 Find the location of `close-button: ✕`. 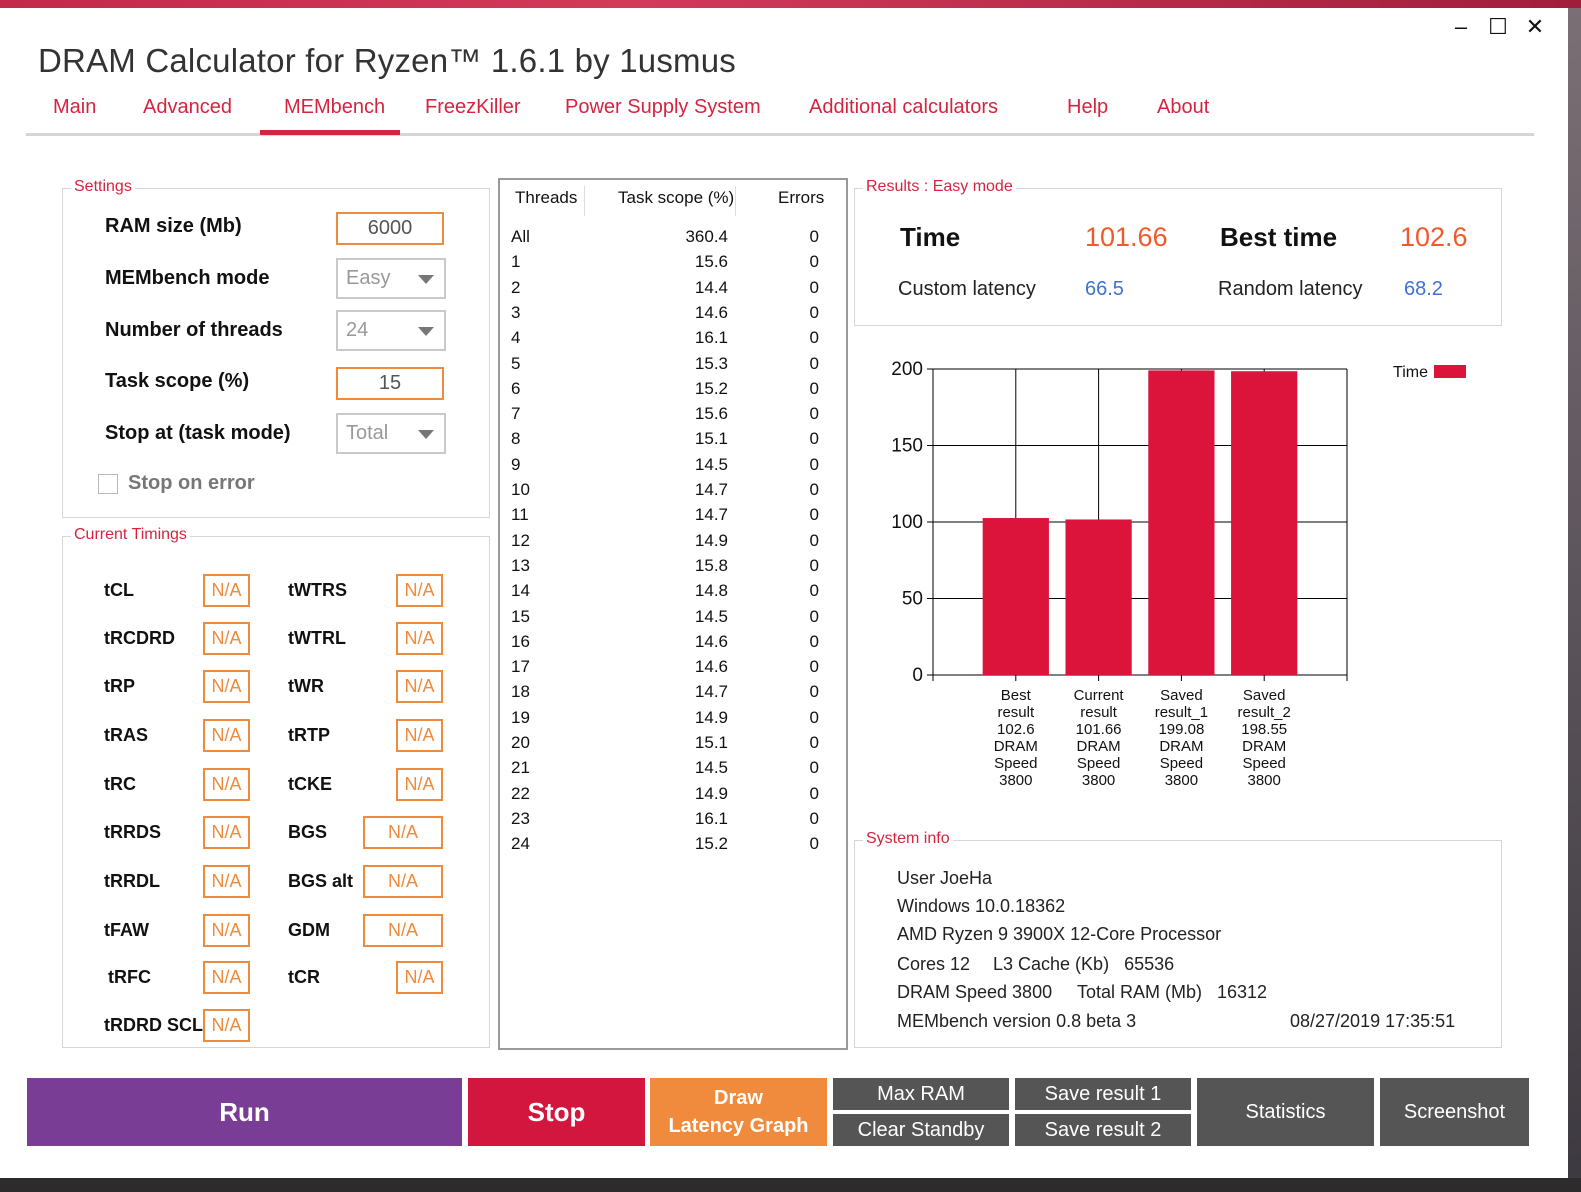

close-button: ✕ is located at coordinates (1535, 26).